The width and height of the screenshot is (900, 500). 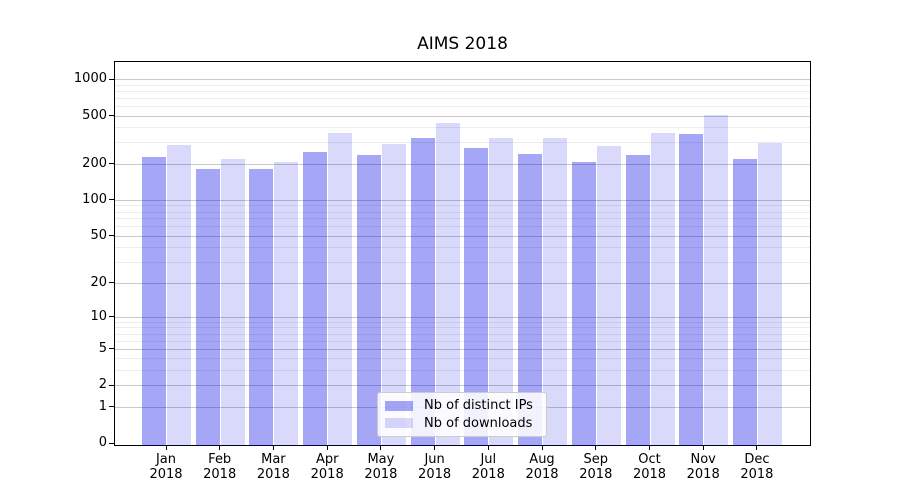 What do you see at coordinates (327, 467) in the screenshot?
I see `x-tick-label: Apr 2018` at bounding box center [327, 467].